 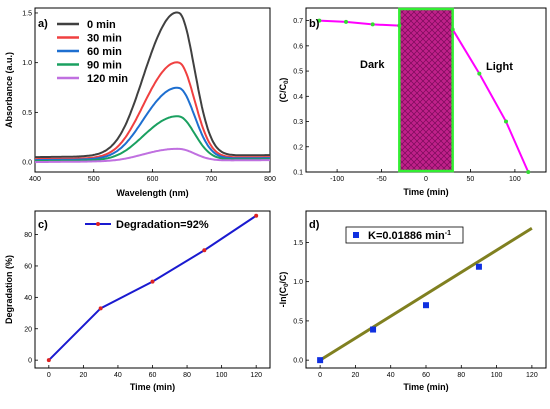 What do you see at coordinates (298, 122) in the screenshot?
I see `y-tick-label: 0.3` at bounding box center [298, 122].